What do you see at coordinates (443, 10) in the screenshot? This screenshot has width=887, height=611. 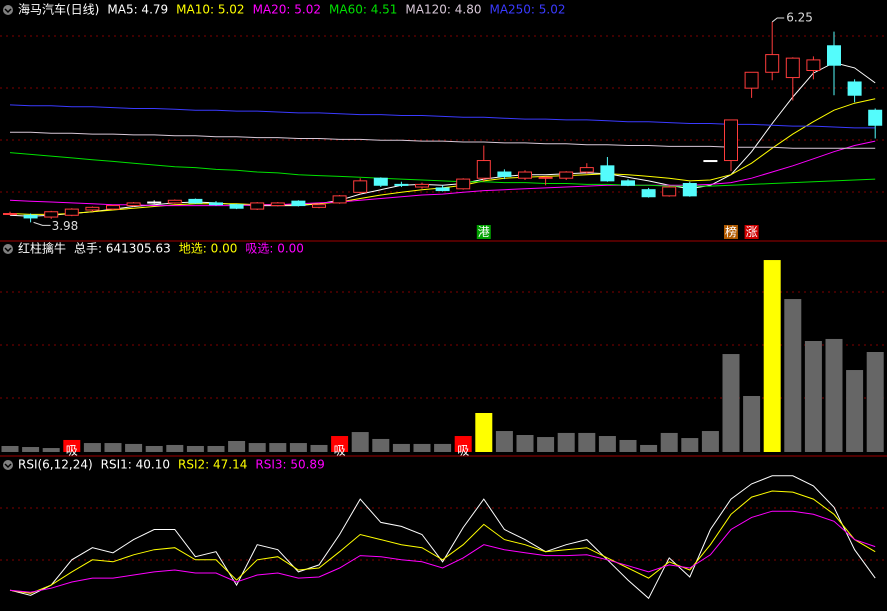 I see `header-label: MA120: 4.80` at bounding box center [443, 10].